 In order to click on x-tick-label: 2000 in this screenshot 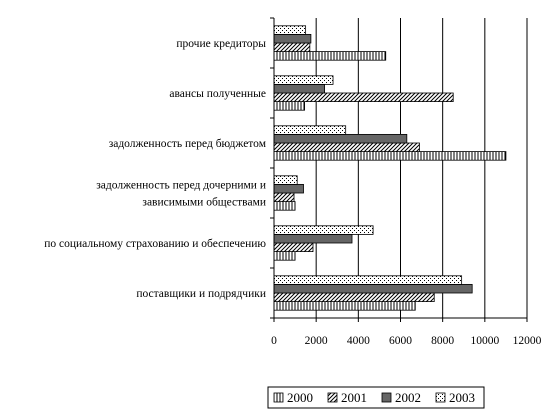, I will do `click(316, 341)`.